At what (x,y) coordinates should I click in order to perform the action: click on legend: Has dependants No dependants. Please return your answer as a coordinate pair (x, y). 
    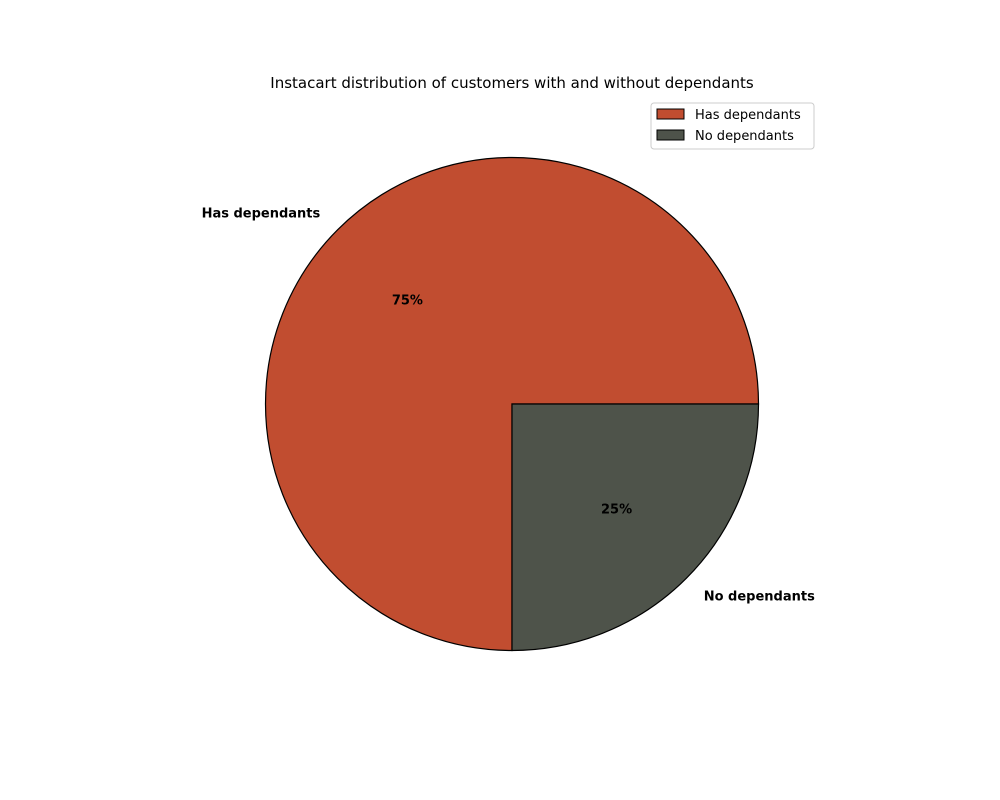
    Looking at the image, I should click on (732, 126).